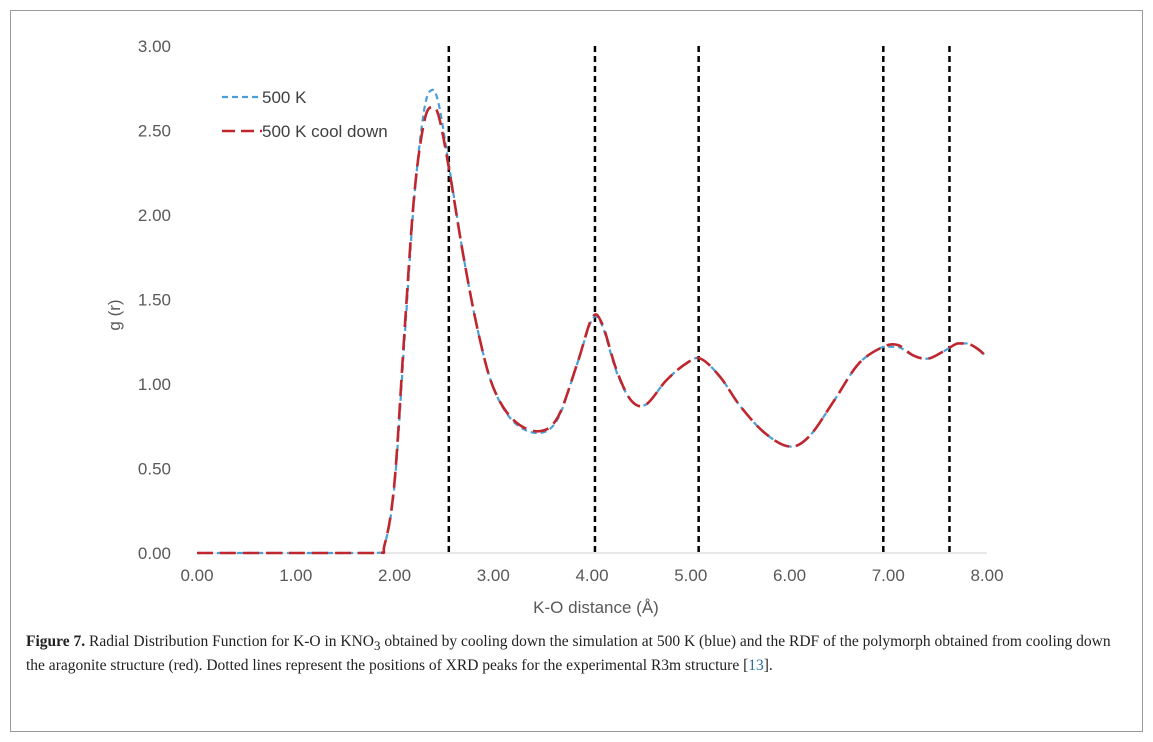 The height and width of the screenshot is (742, 1153). Describe the element at coordinates (196, 575) in the screenshot. I see `x-tick-label: 0.00` at that location.